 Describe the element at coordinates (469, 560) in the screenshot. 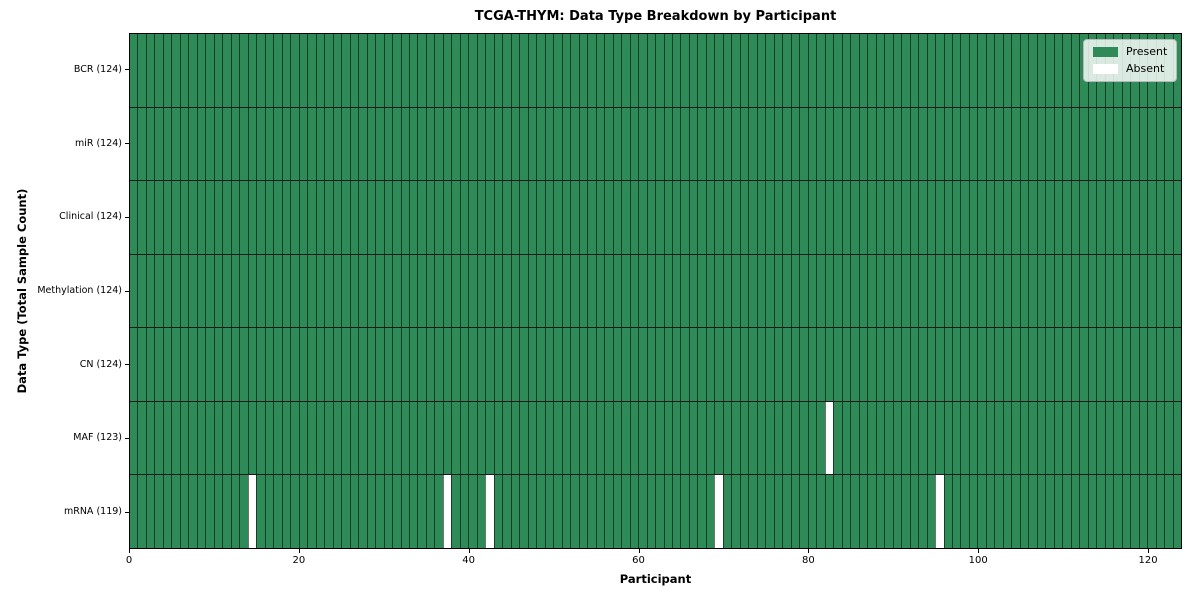

I see `x-tick-label: 40` at that location.